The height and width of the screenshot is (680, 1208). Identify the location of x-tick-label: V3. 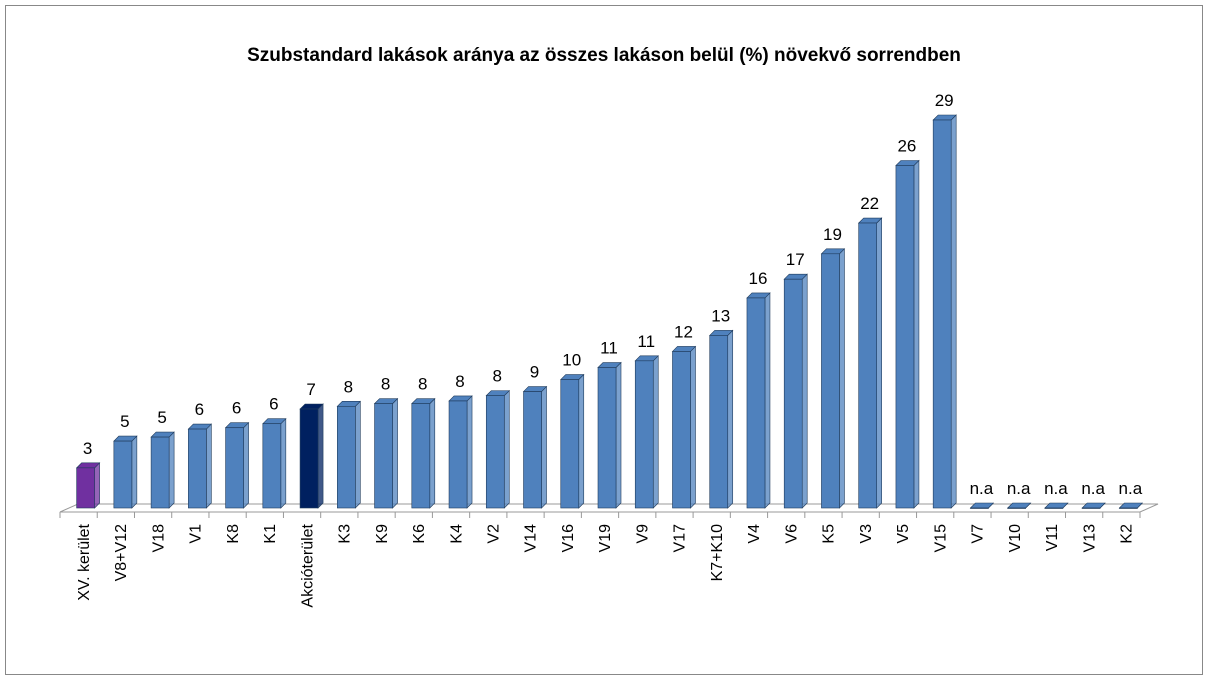
(866, 534).